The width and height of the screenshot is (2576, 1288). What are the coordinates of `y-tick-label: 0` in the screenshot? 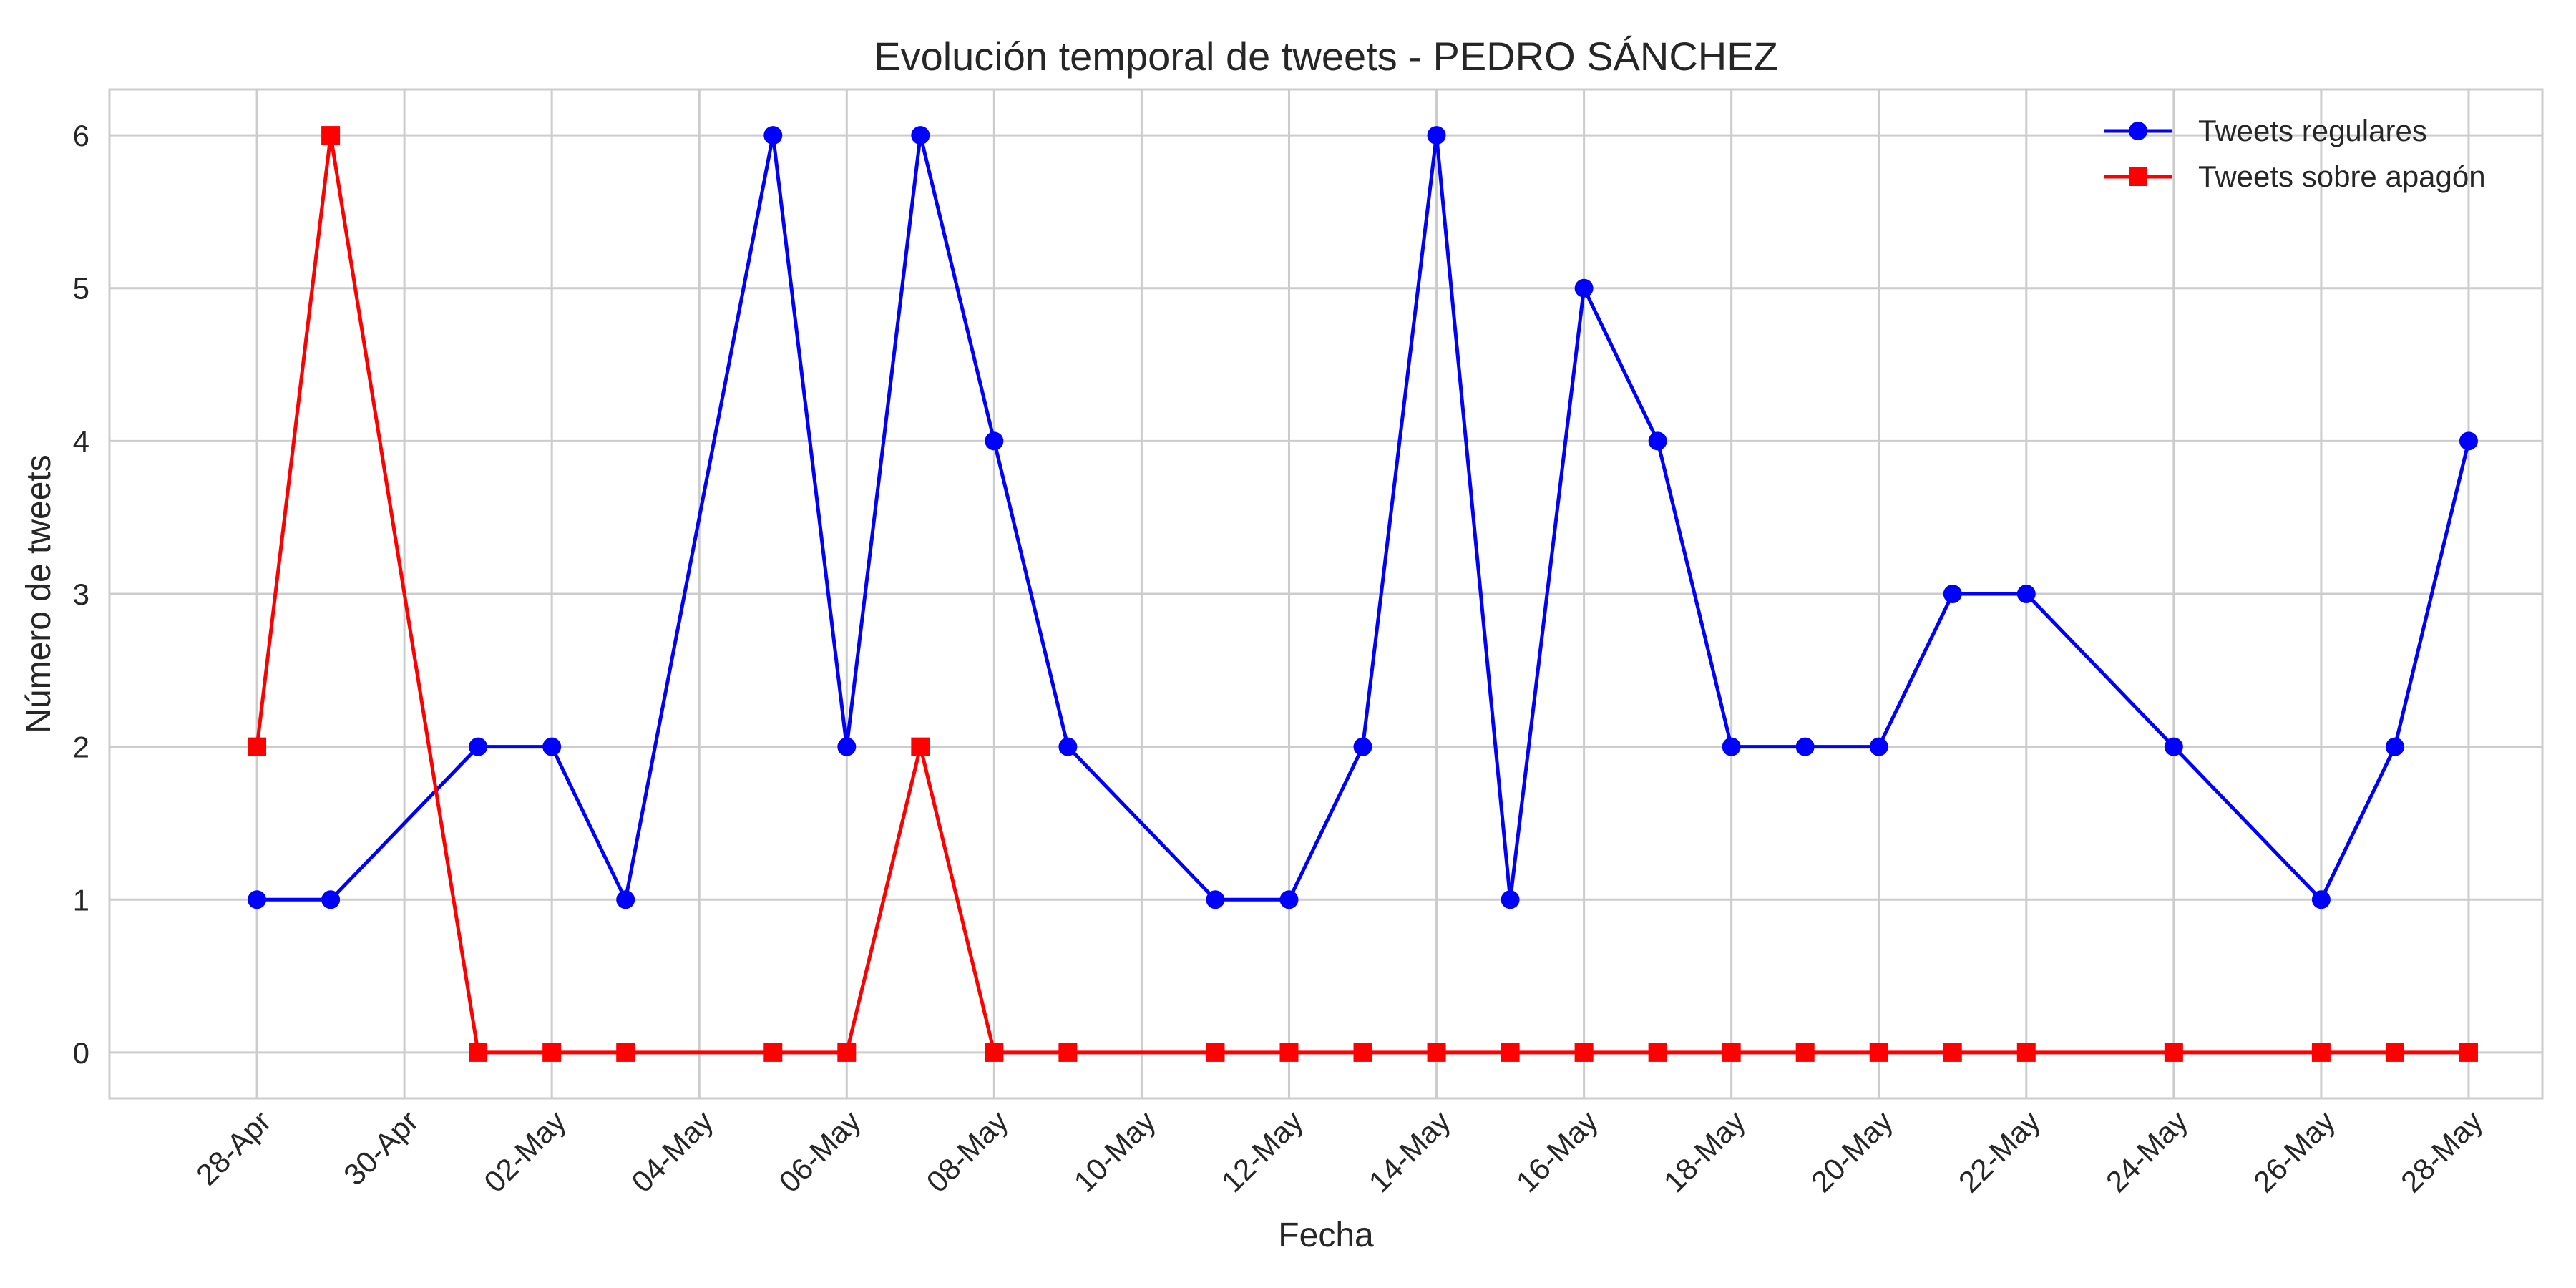 It's located at (81, 1053).